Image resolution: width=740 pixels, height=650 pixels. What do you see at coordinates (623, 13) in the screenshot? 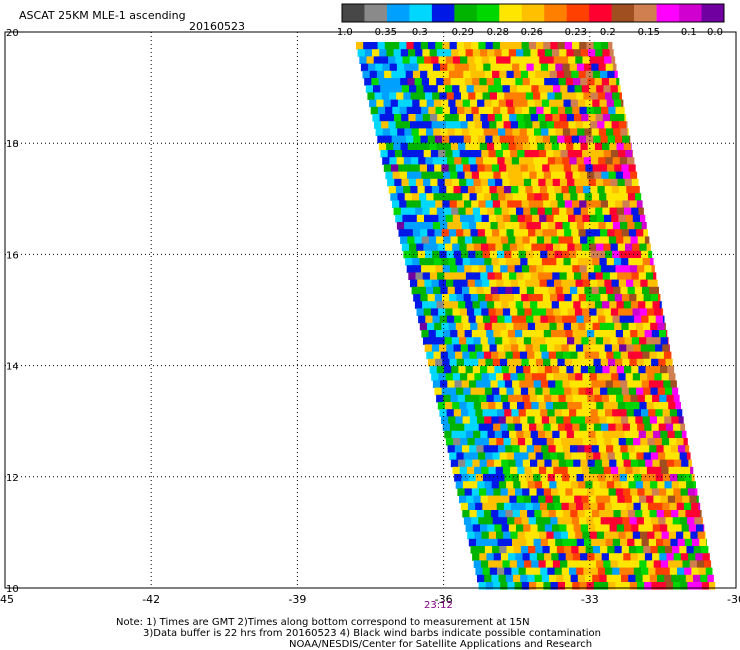
I see `colorbar-swatch` at bounding box center [623, 13].